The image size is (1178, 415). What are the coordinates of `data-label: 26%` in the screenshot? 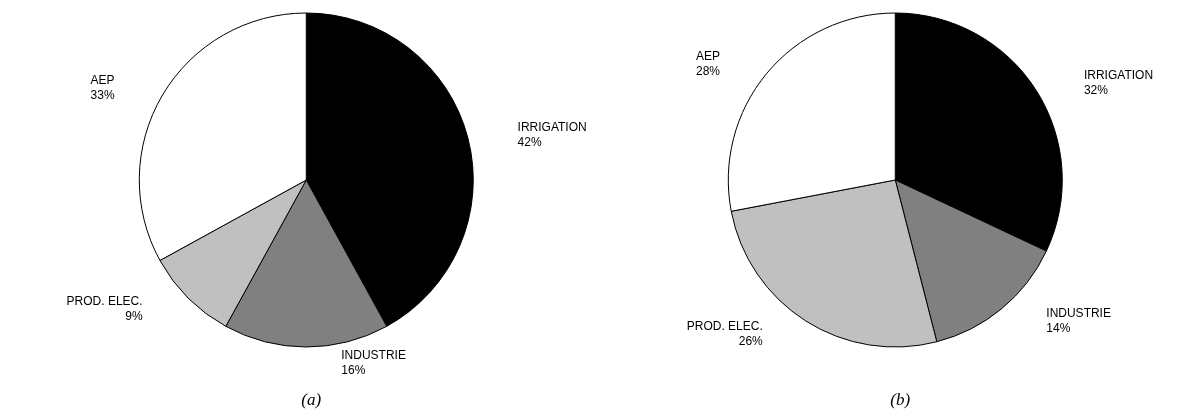 It's located at (751, 341).